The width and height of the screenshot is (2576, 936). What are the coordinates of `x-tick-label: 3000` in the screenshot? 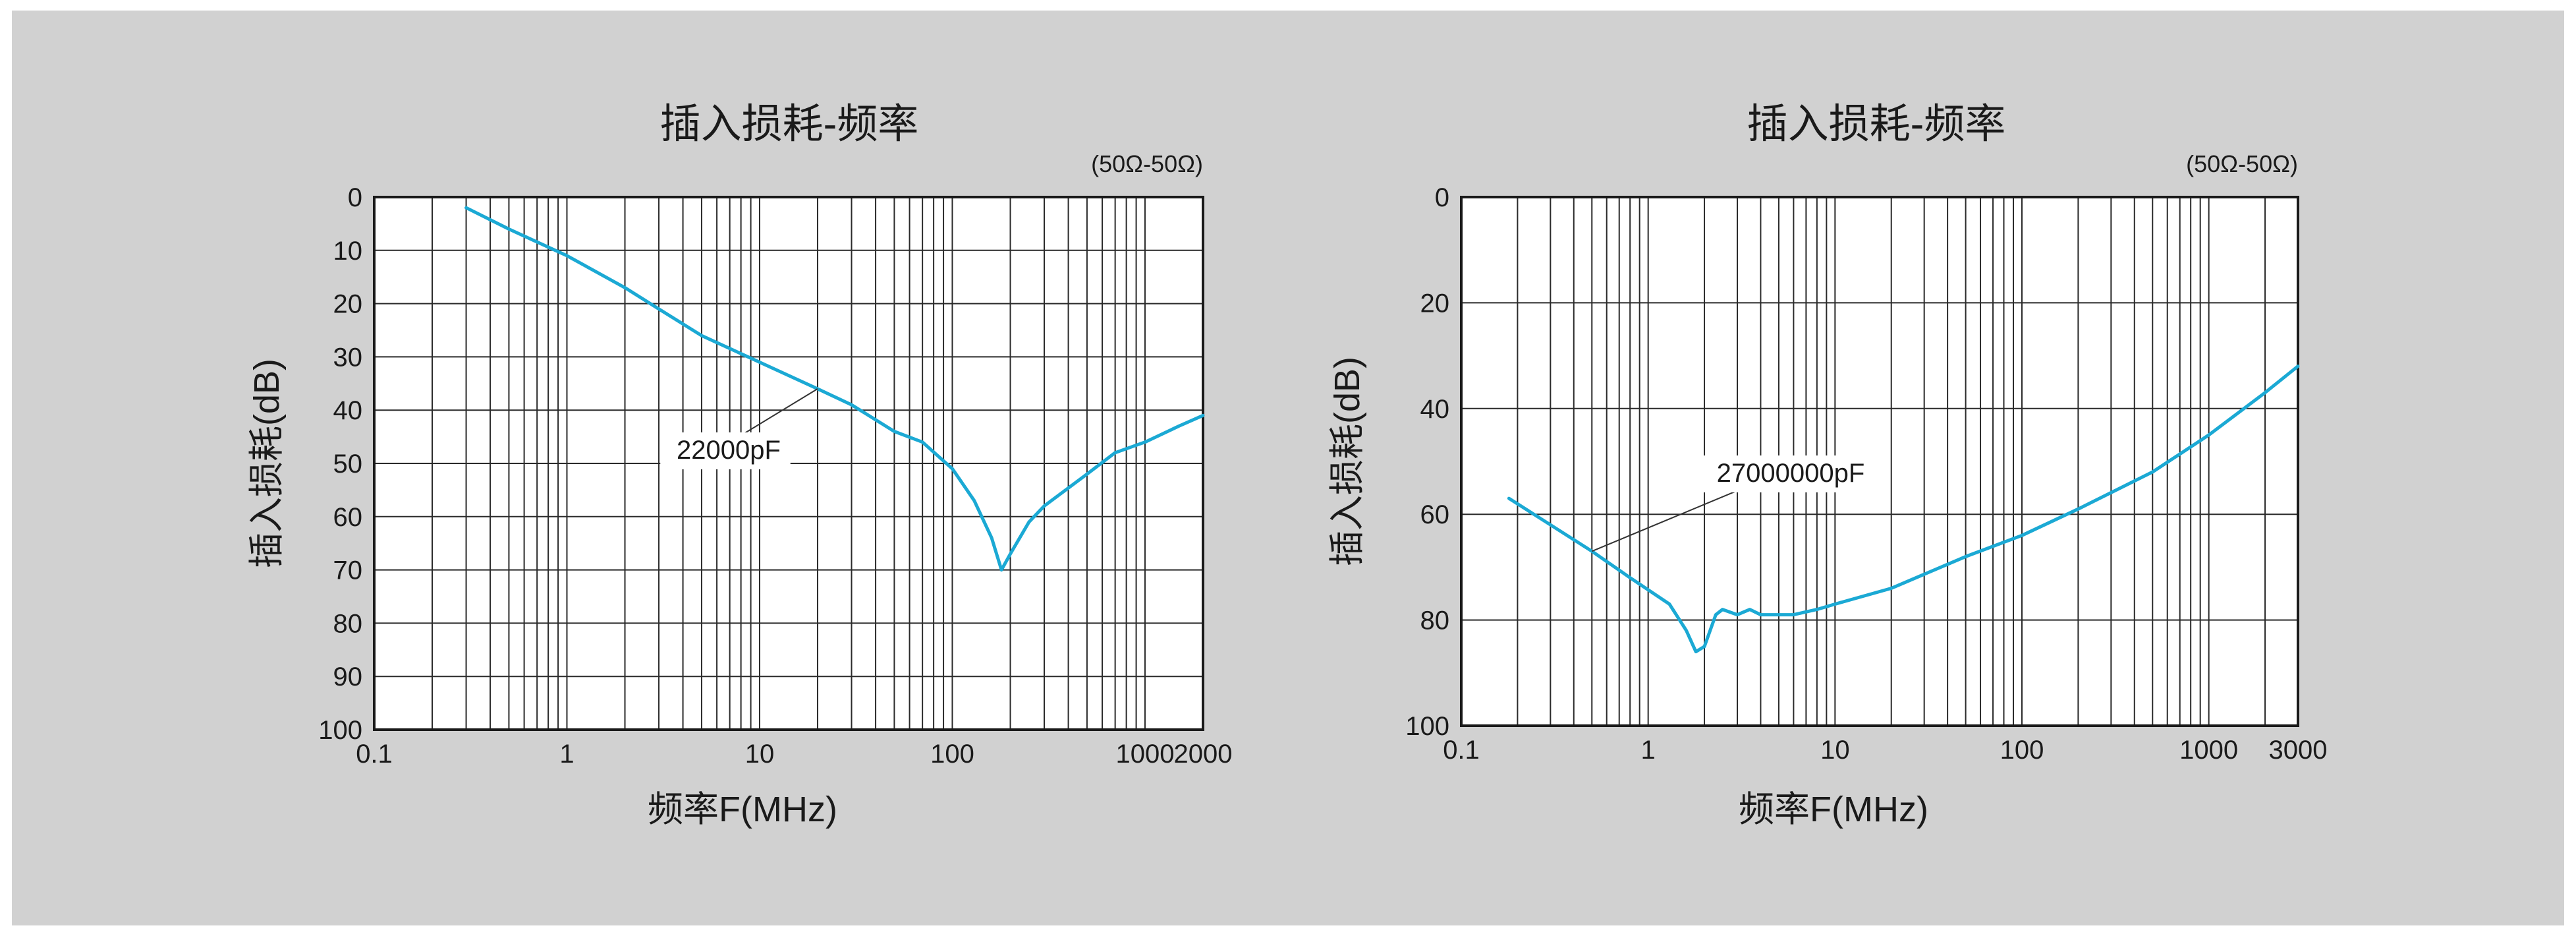 It's located at (2298, 750).